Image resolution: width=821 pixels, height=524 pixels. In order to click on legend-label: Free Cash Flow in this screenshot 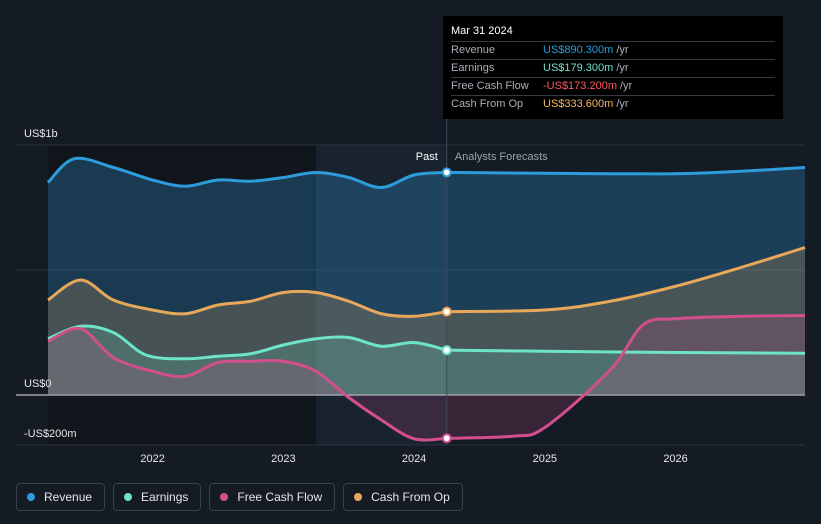, I will do `click(280, 497)`.